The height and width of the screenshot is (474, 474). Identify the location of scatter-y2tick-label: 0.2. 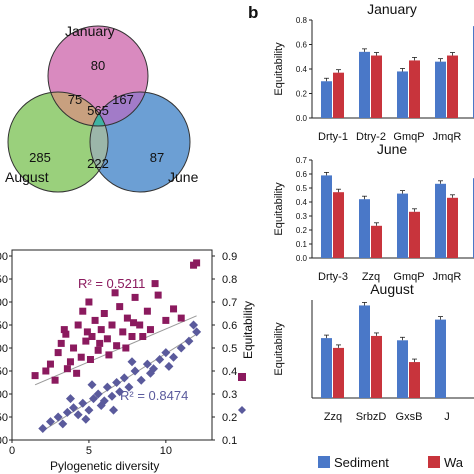
(229, 418).